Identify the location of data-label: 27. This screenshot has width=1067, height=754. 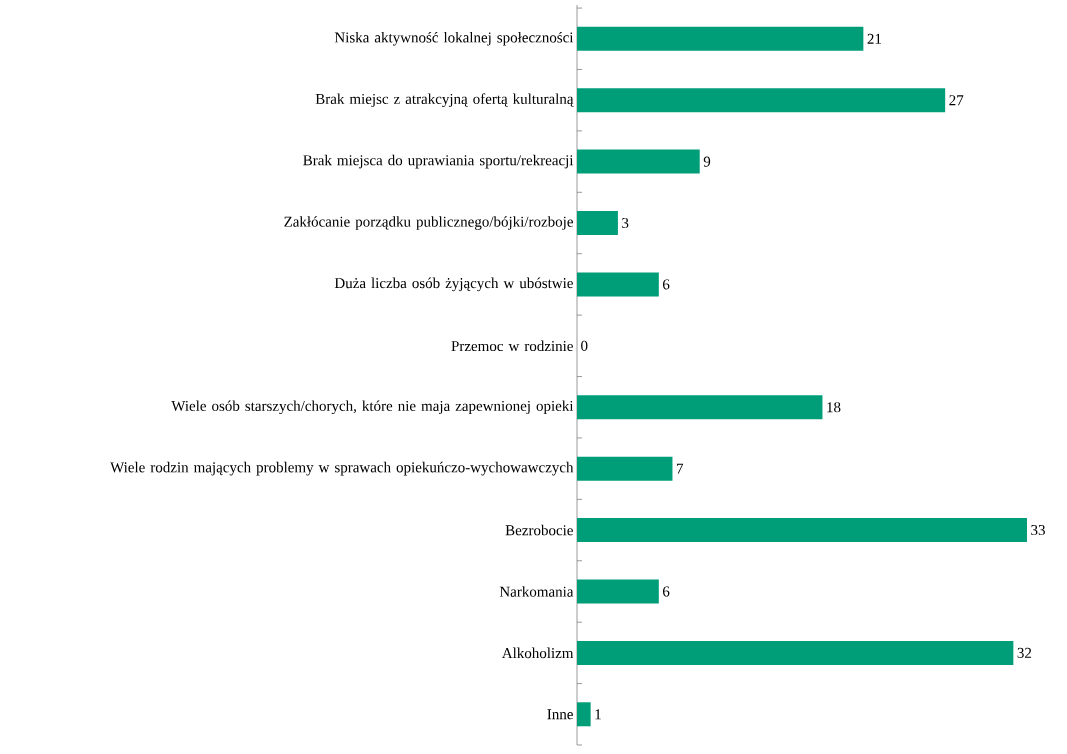
(956, 100).